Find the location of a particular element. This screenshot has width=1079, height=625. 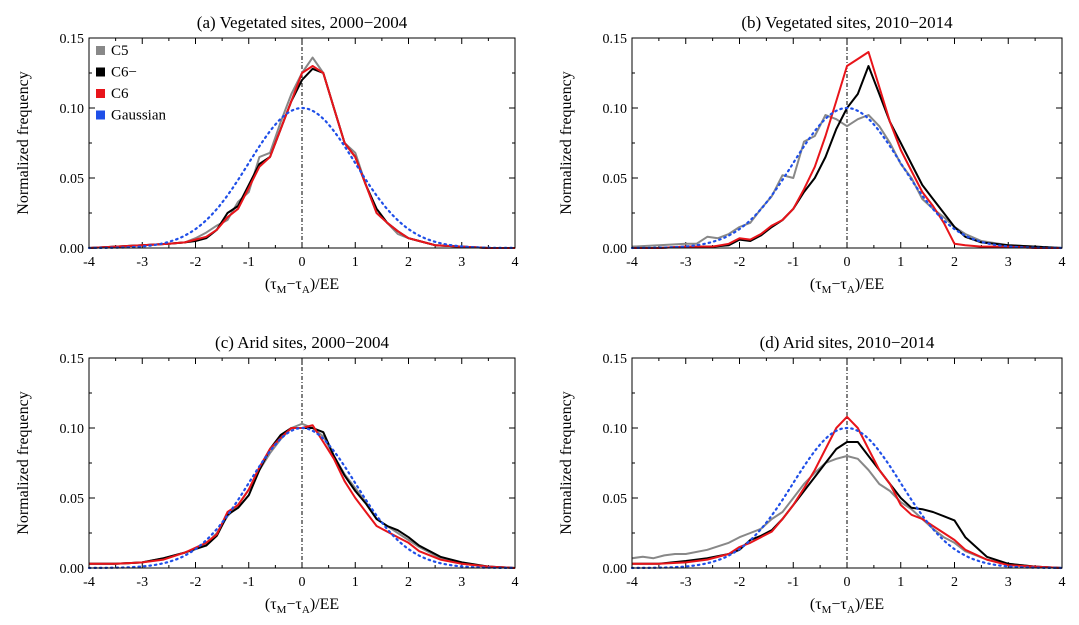

legend-label: Gaussian is located at coordinates (138, 116).